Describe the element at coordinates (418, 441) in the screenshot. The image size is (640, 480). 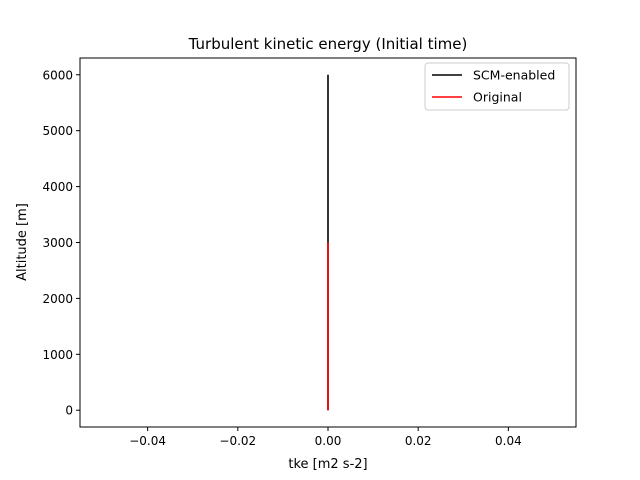
I see `x-tick-label: 0.02` at that location.